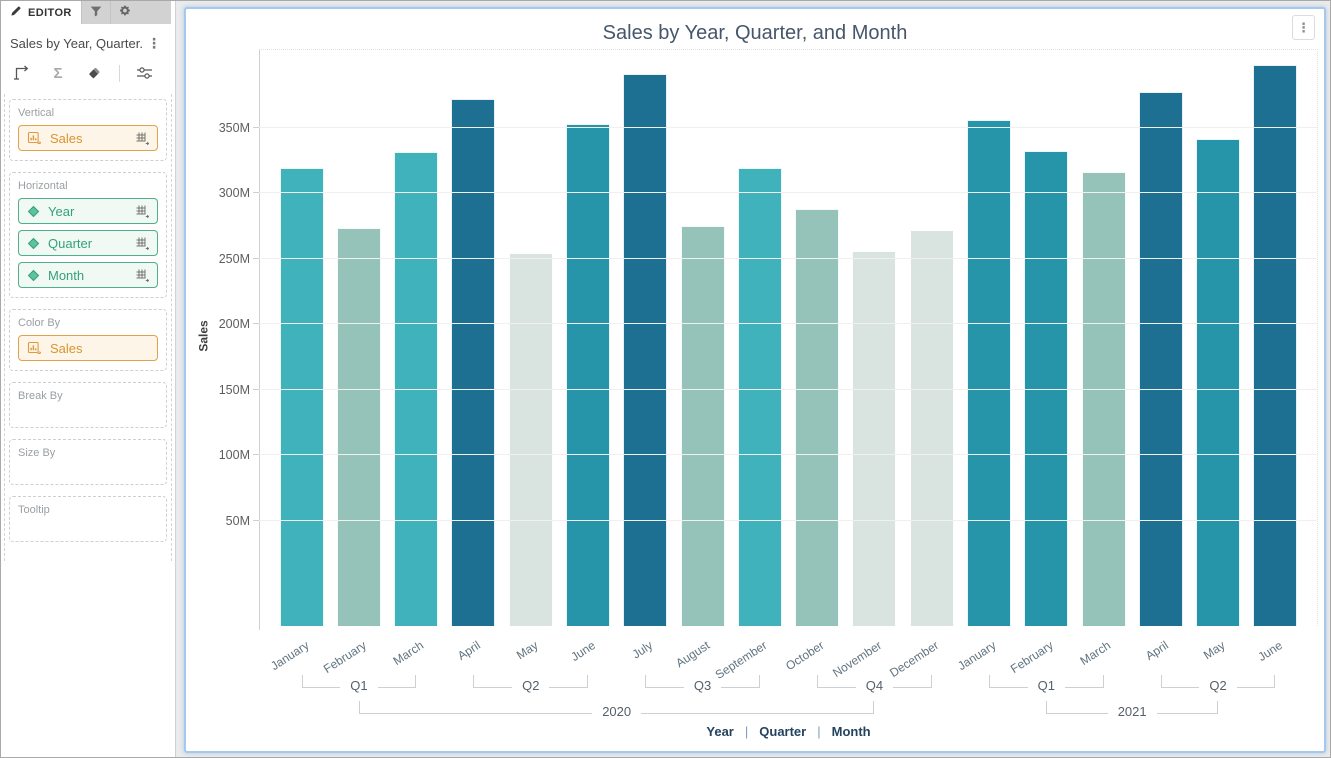 Image resolution: width=1331 pixels, height=758 pixels. I want to click on section-label: Horizontal, so click(43, 186).